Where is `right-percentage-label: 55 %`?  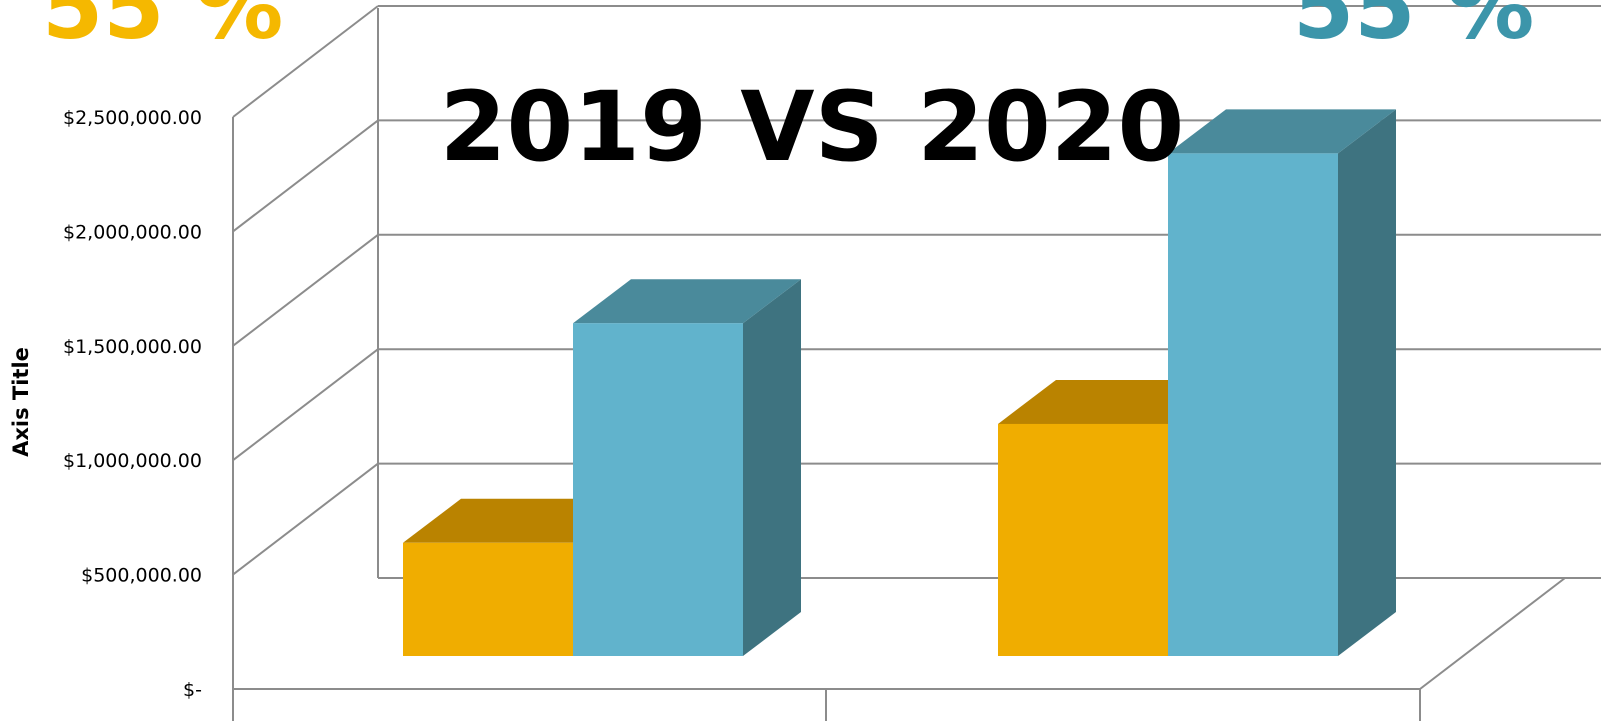
right-percentage-label: 55 % is located at coordinates (1413, 29).